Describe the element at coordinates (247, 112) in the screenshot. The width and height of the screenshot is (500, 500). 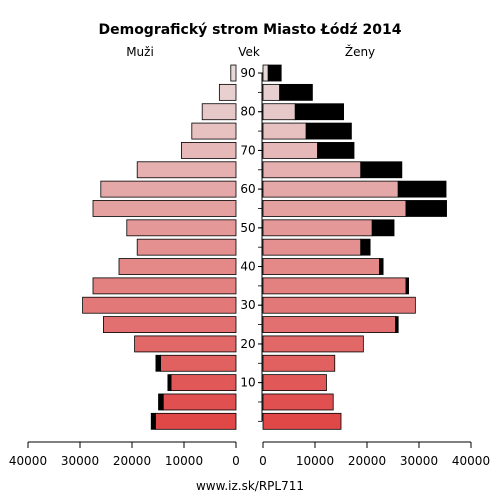
I see `age-tick-label-80: 80` at that location.